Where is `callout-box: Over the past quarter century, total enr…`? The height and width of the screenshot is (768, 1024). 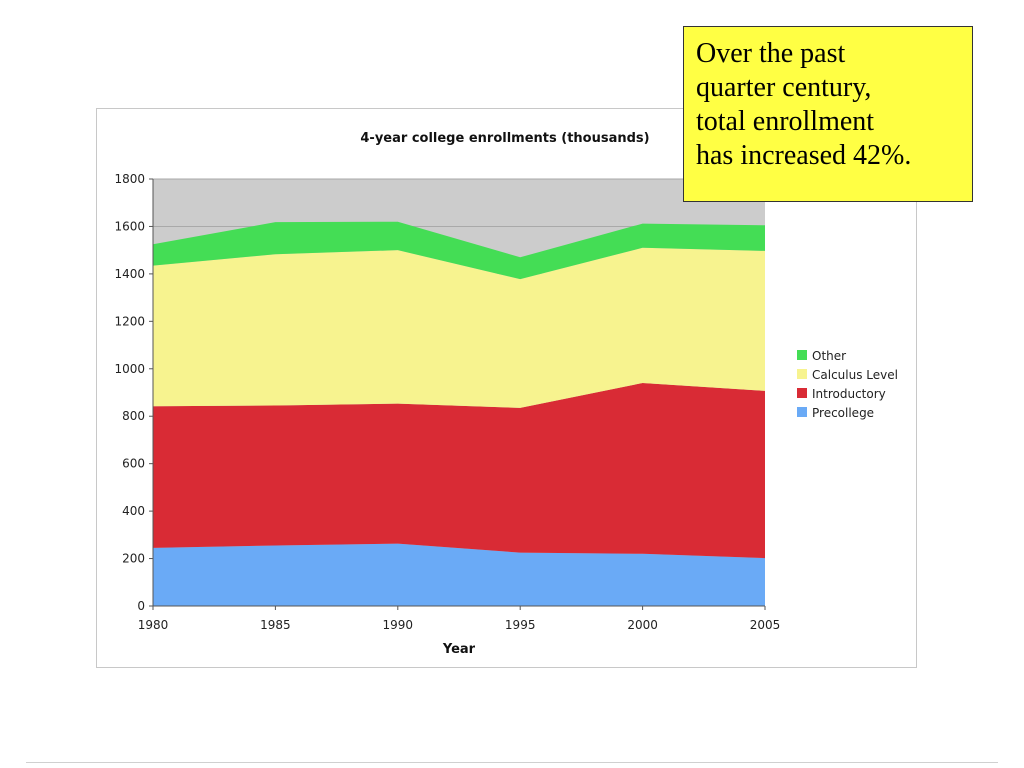 callout-box: Over the past quarter century, total enr… is located at coordinates (828, 114).